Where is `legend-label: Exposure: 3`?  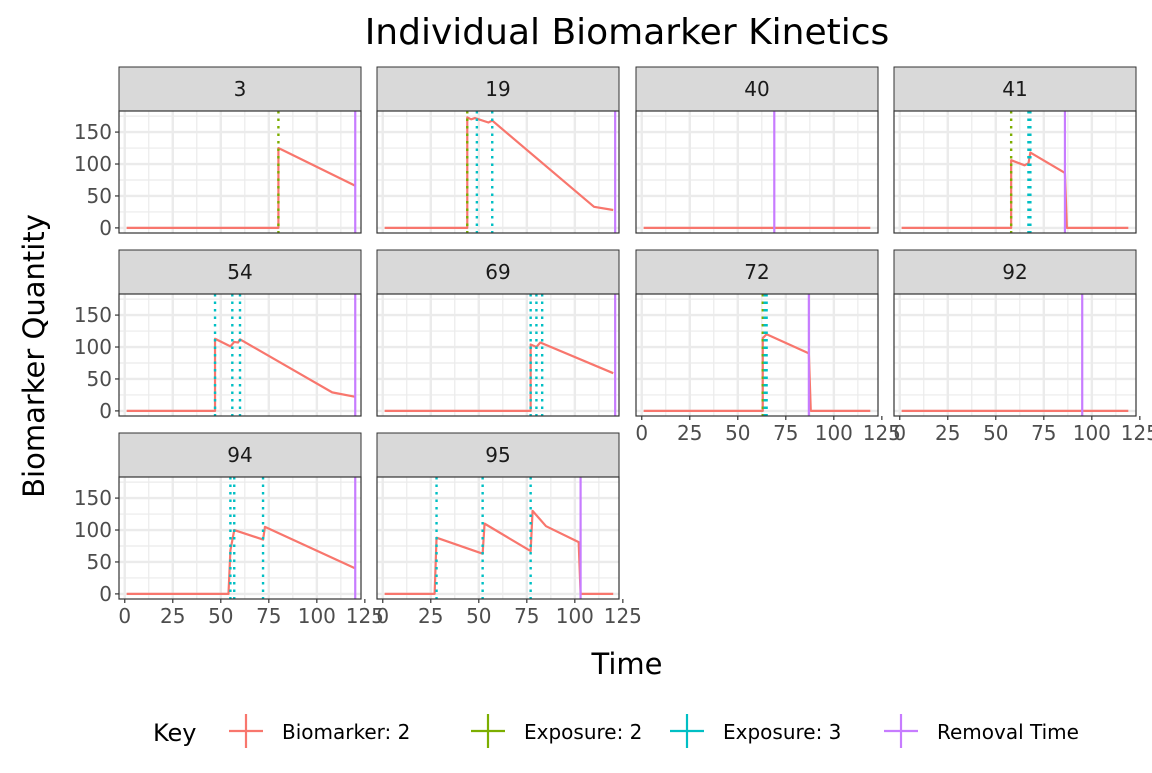
legend-label: Exposure: 3 is located at coordinates (782, 732).